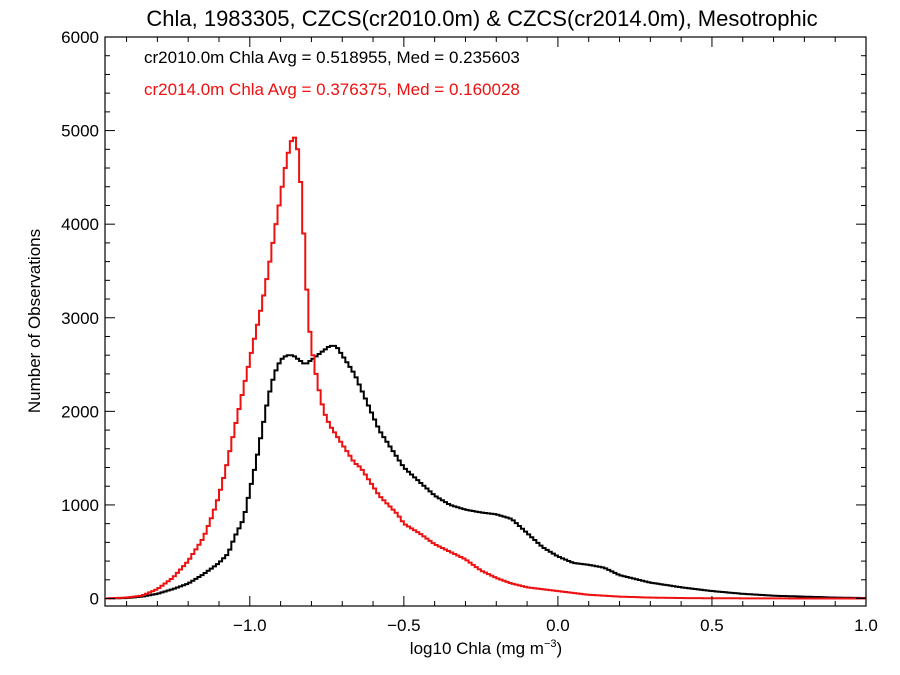 Image resolution: width=900 pixels, height=675 pixels. What do you see at coordinates (80, 37) in the screenshot?
I see `y-tick-label: 6000` at bounding box center [80, 37].